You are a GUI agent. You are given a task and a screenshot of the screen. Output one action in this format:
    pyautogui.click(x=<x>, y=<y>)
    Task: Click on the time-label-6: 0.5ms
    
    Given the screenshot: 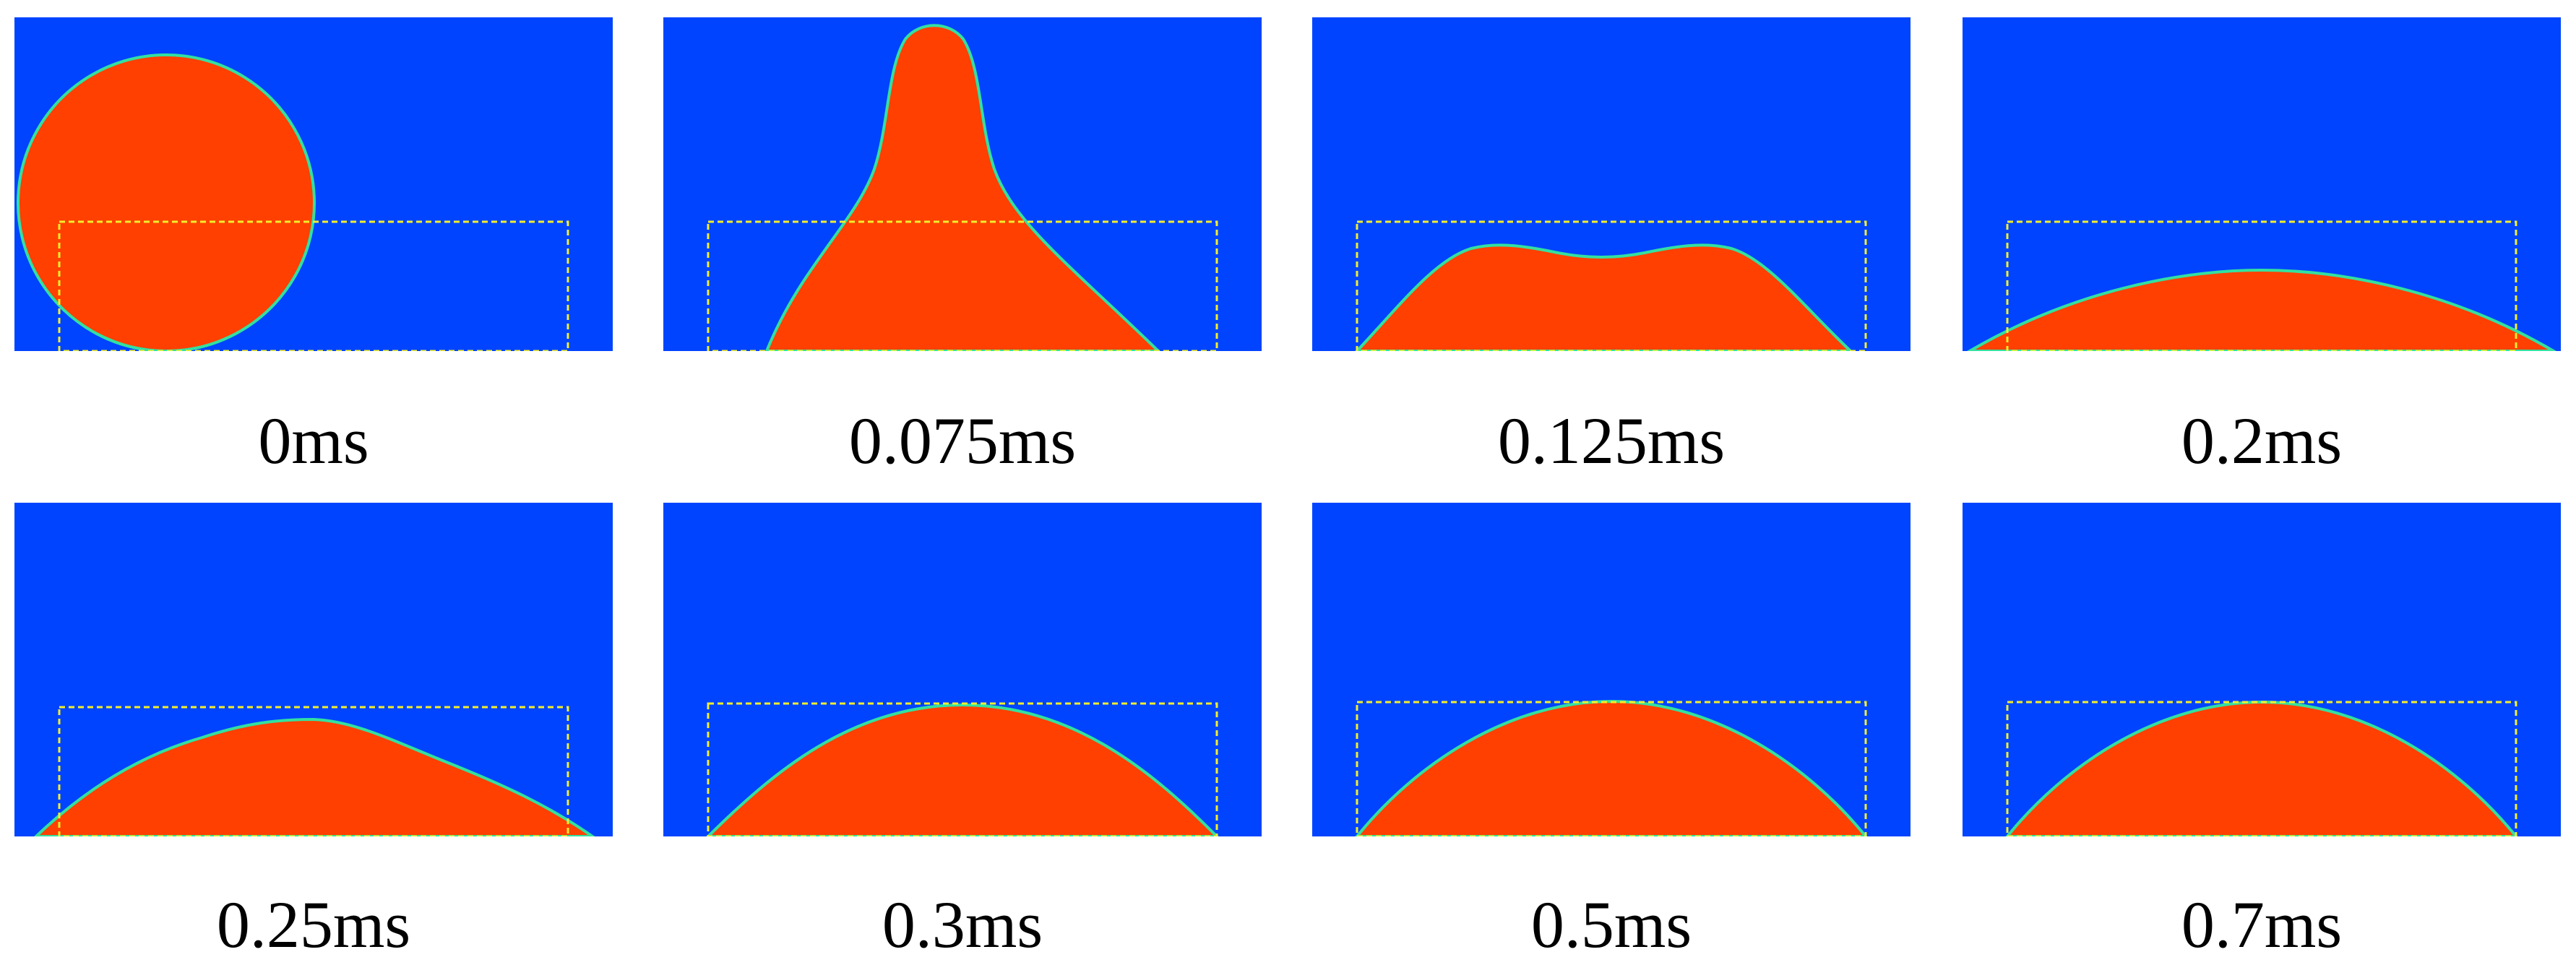 What is the action you would take?
    pyautogui.click(x=1611, y=924)
    